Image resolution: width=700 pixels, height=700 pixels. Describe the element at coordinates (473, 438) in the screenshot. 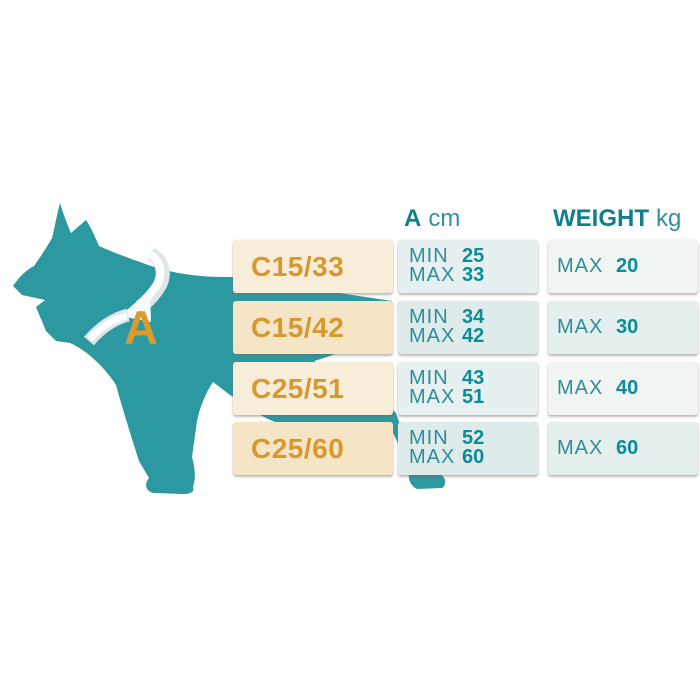

I see `min-value: 52` at that location.